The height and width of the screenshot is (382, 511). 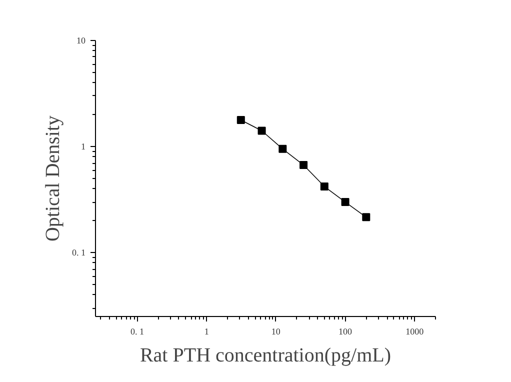 What do you see at coordinates (81, 41) in the screenshot?
I see `y-tick-label: 10` at bounding box center [81, 41].